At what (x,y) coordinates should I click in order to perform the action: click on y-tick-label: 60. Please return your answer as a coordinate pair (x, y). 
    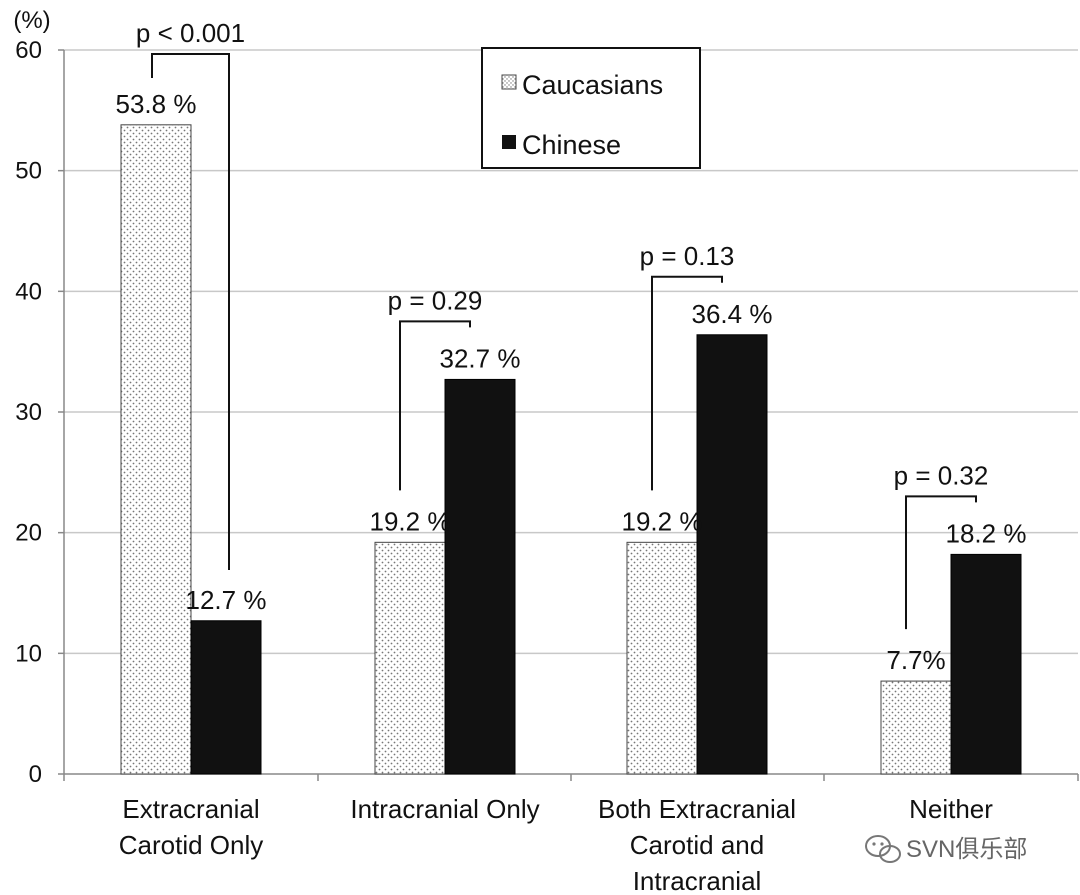
    Looking at the image, I should click on (28, 50).